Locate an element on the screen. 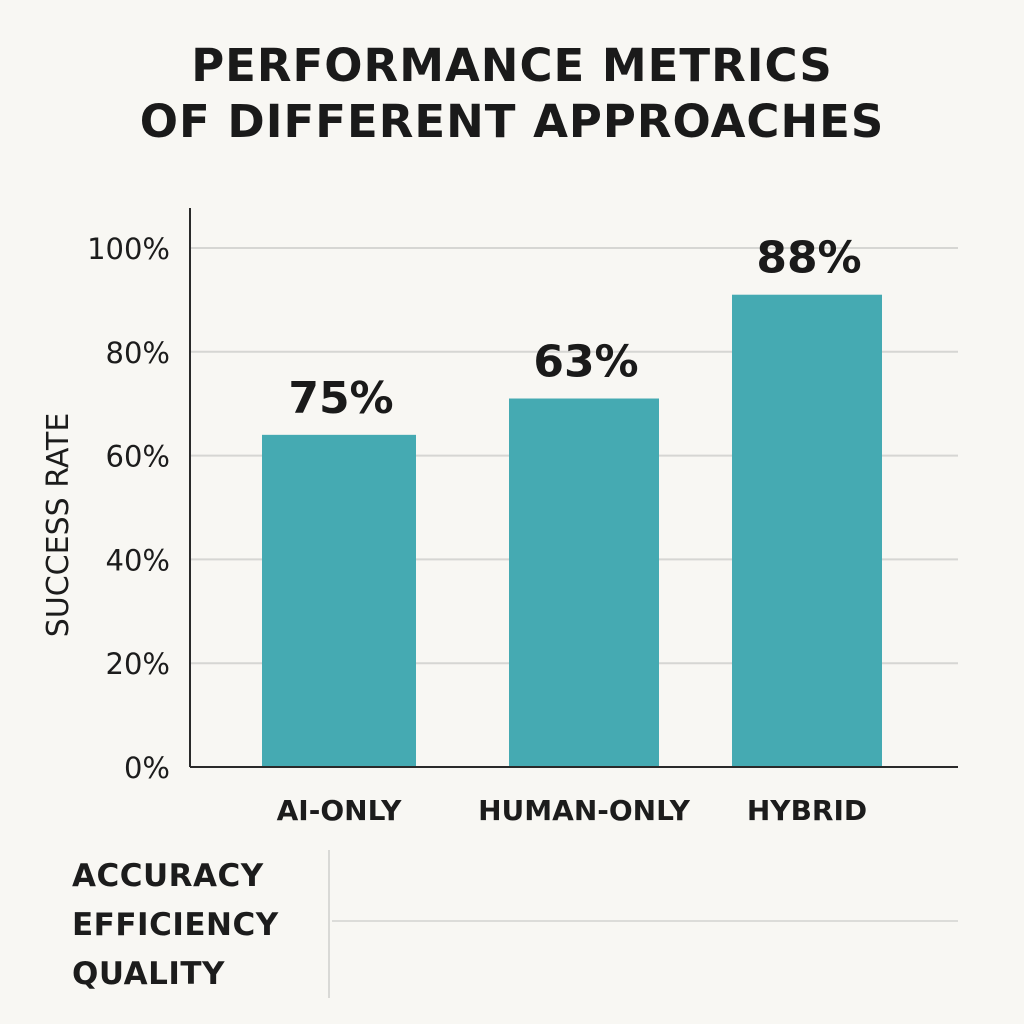  y-axis-label: SUCCESS RATE is located at coordinates (58, 525).